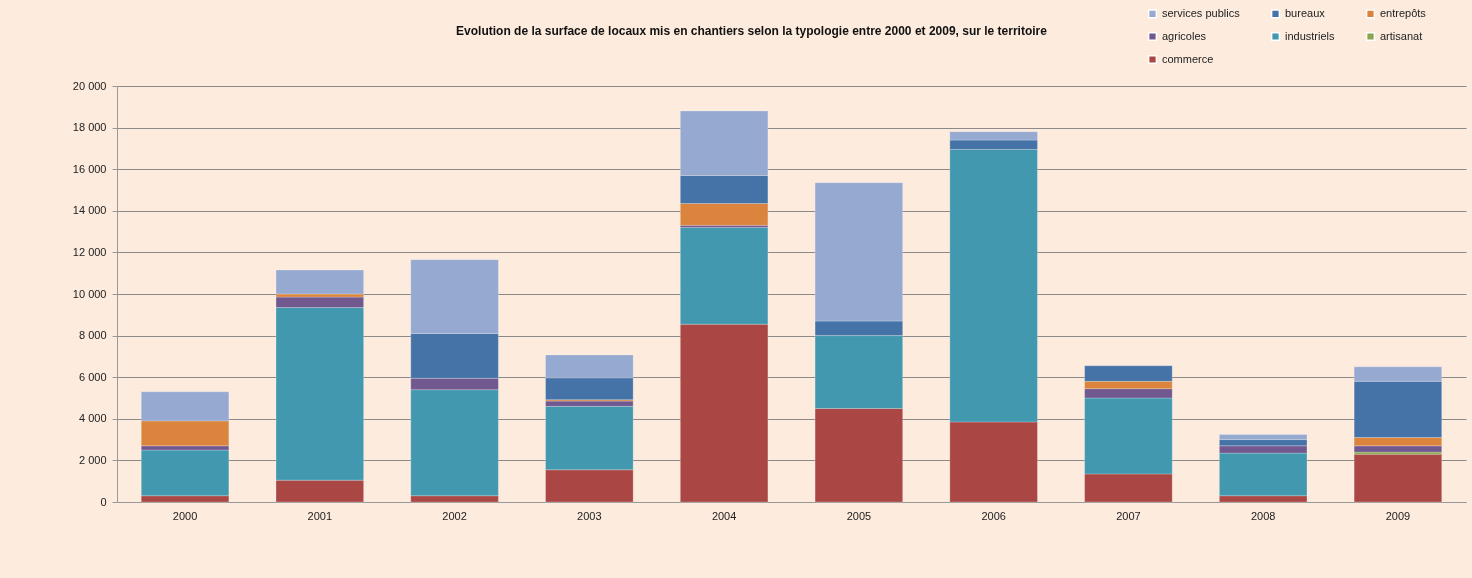 This screenshot has width=1472, height=578. Describe the element at coordinates (1128, 515) in the screenshot. I see `x-tick-label: 2007` at that location.